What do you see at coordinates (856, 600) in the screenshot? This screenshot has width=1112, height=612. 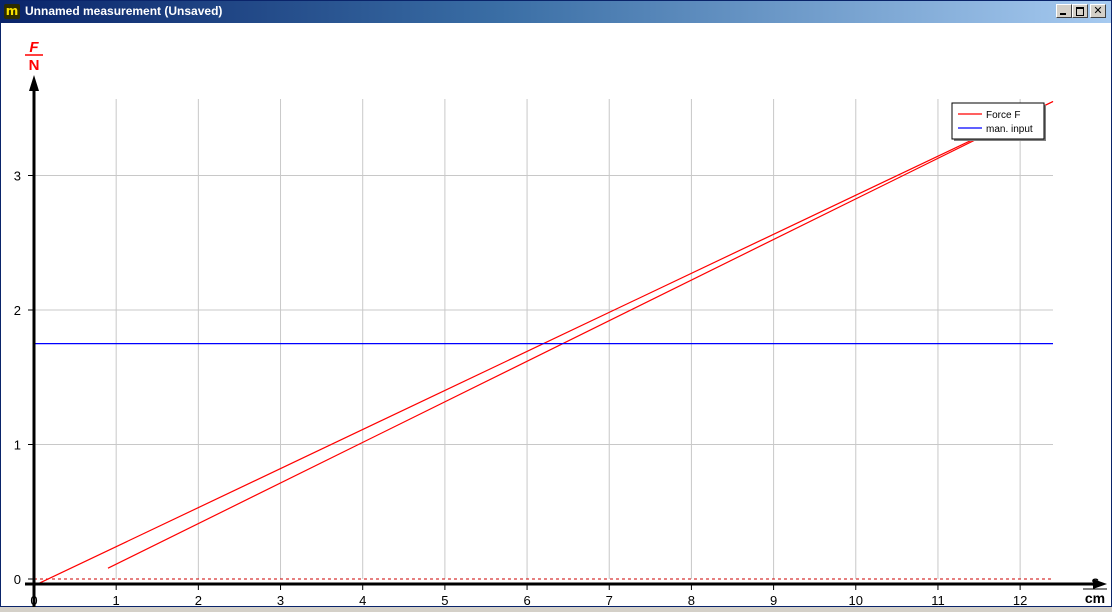 I see `x-tick-label: 10` at bounding box center [856, 600].